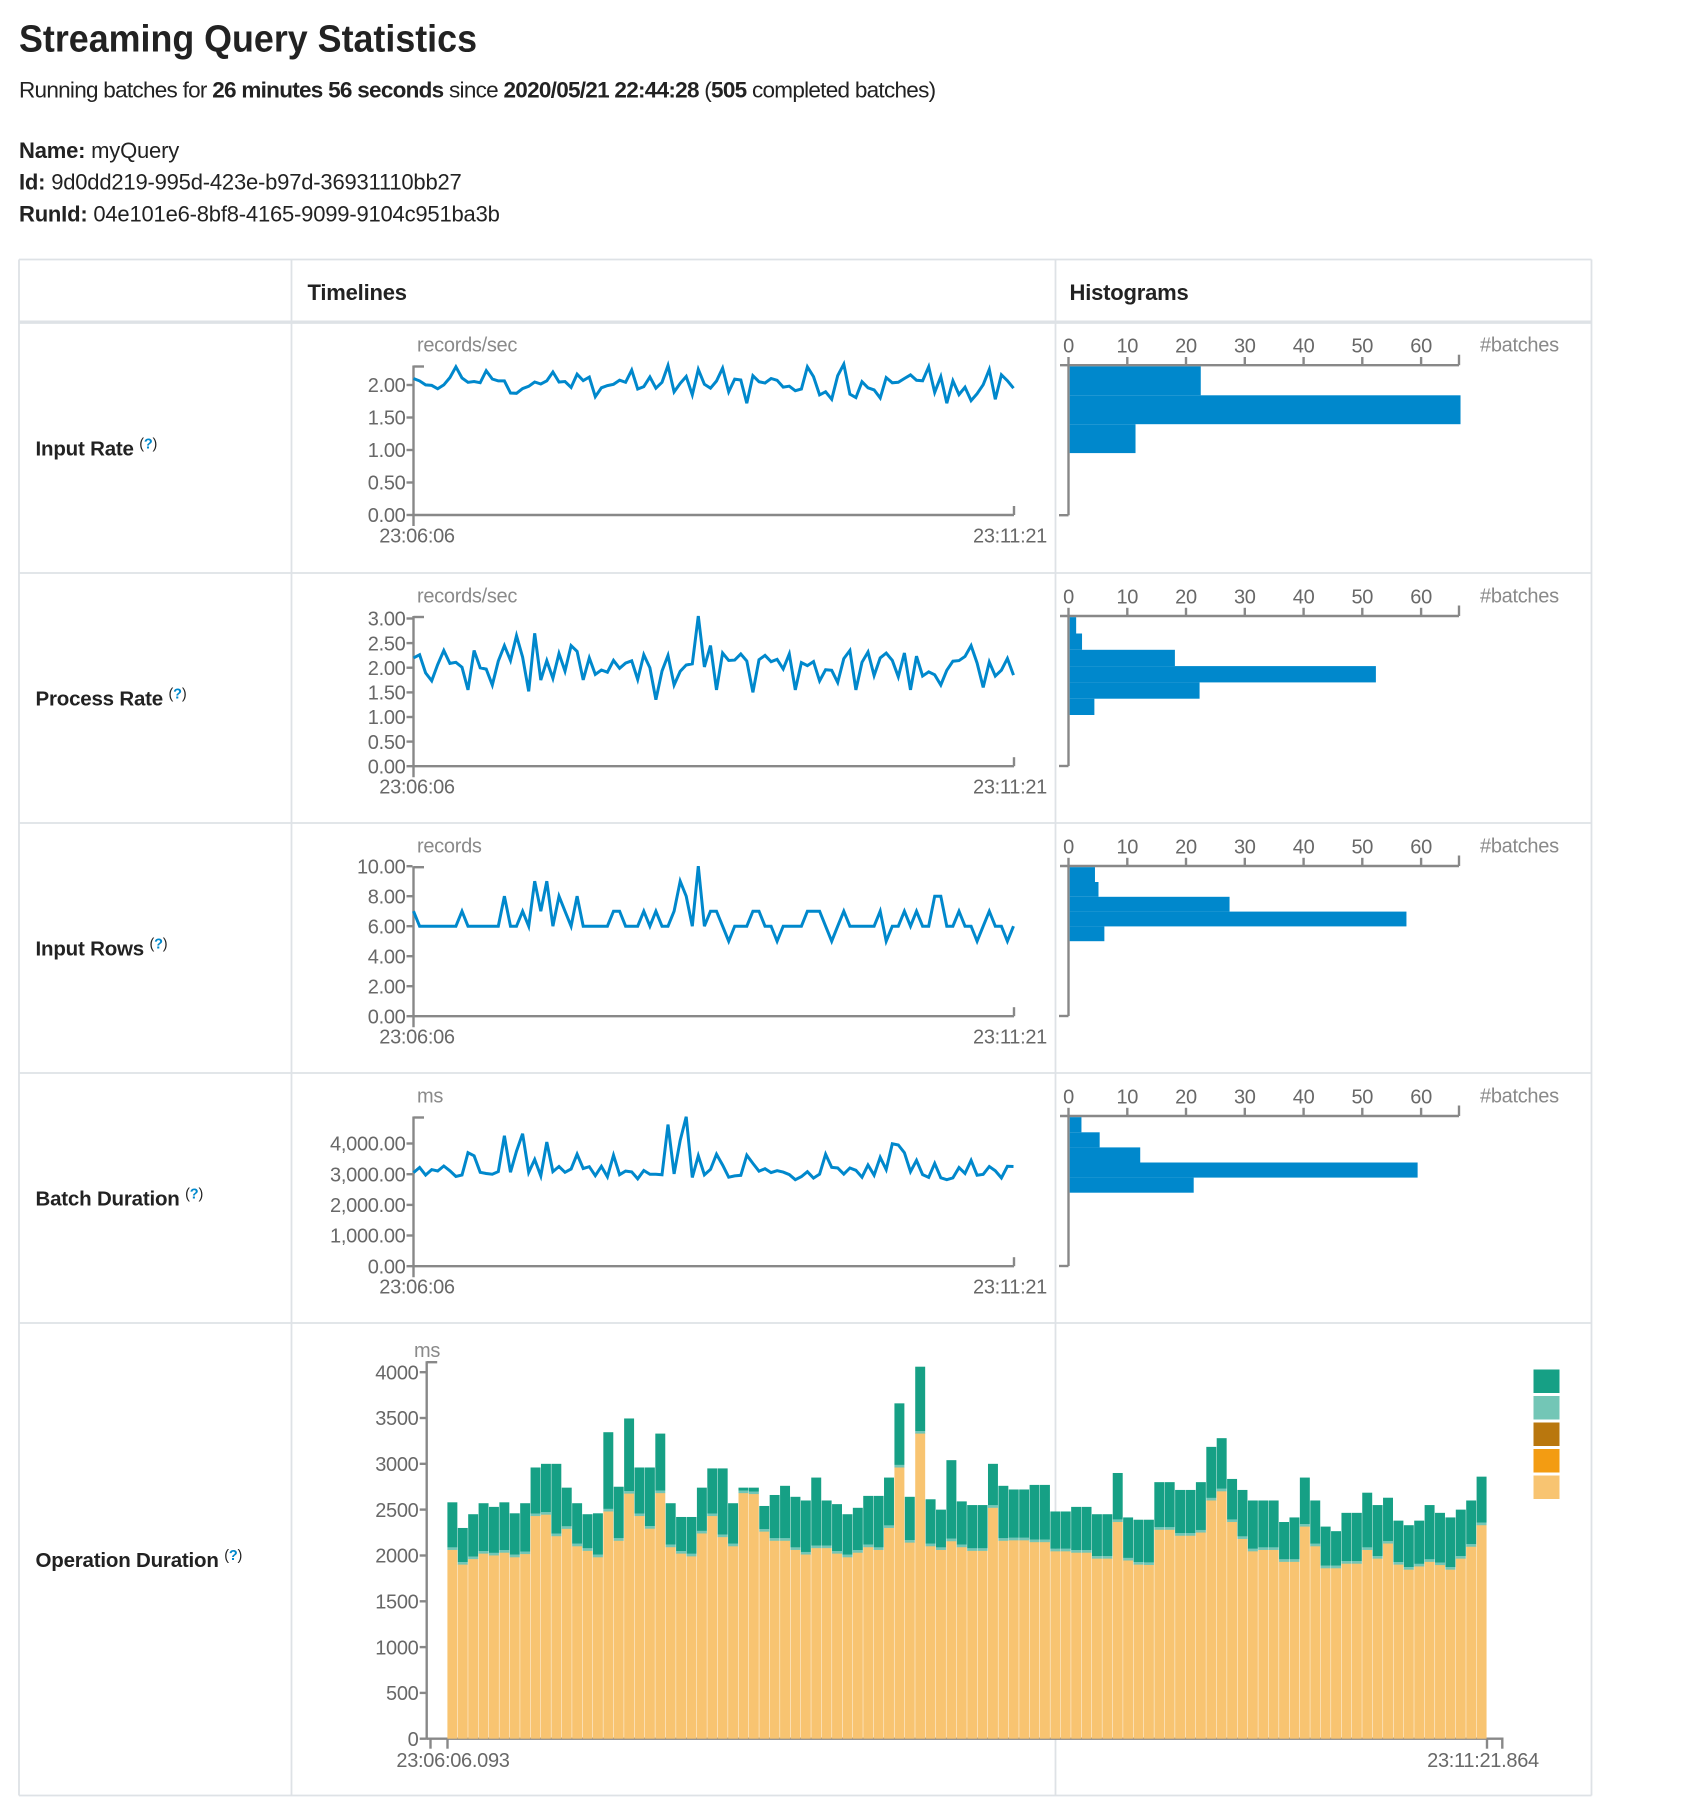  What do you see at coordinates (111, 699) in the screenshot?
I see `svg-text: Process Rate (?)` at bounding box center [111, 699].